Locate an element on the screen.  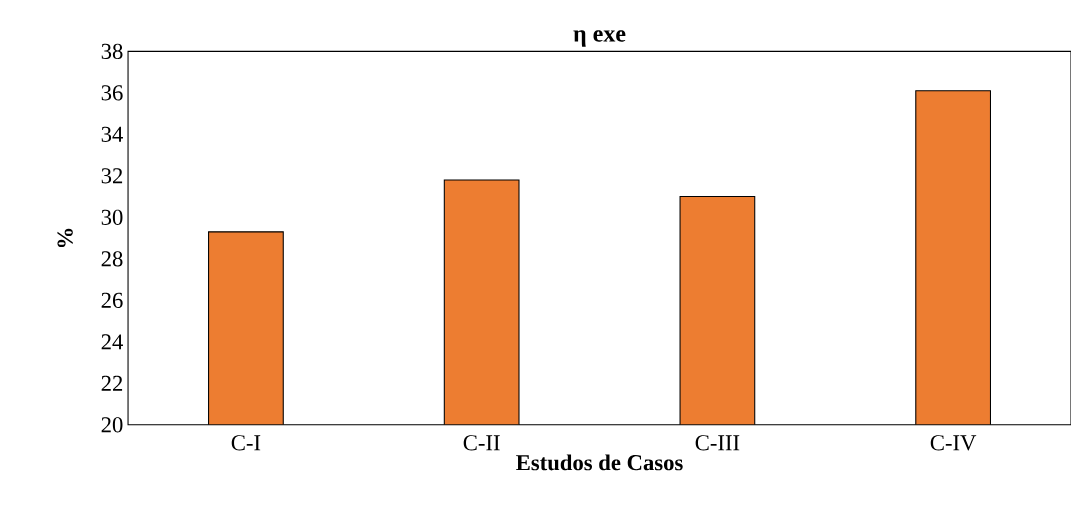
chart-title: η exe is located at coordinates (599, 38).